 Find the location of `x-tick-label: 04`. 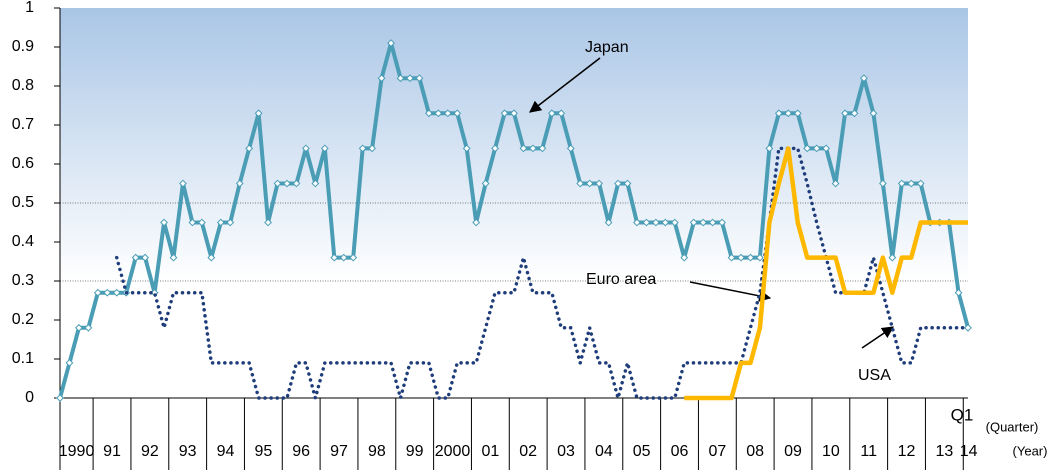

x-tick-label: 04 is located at coordinates (604, 451).